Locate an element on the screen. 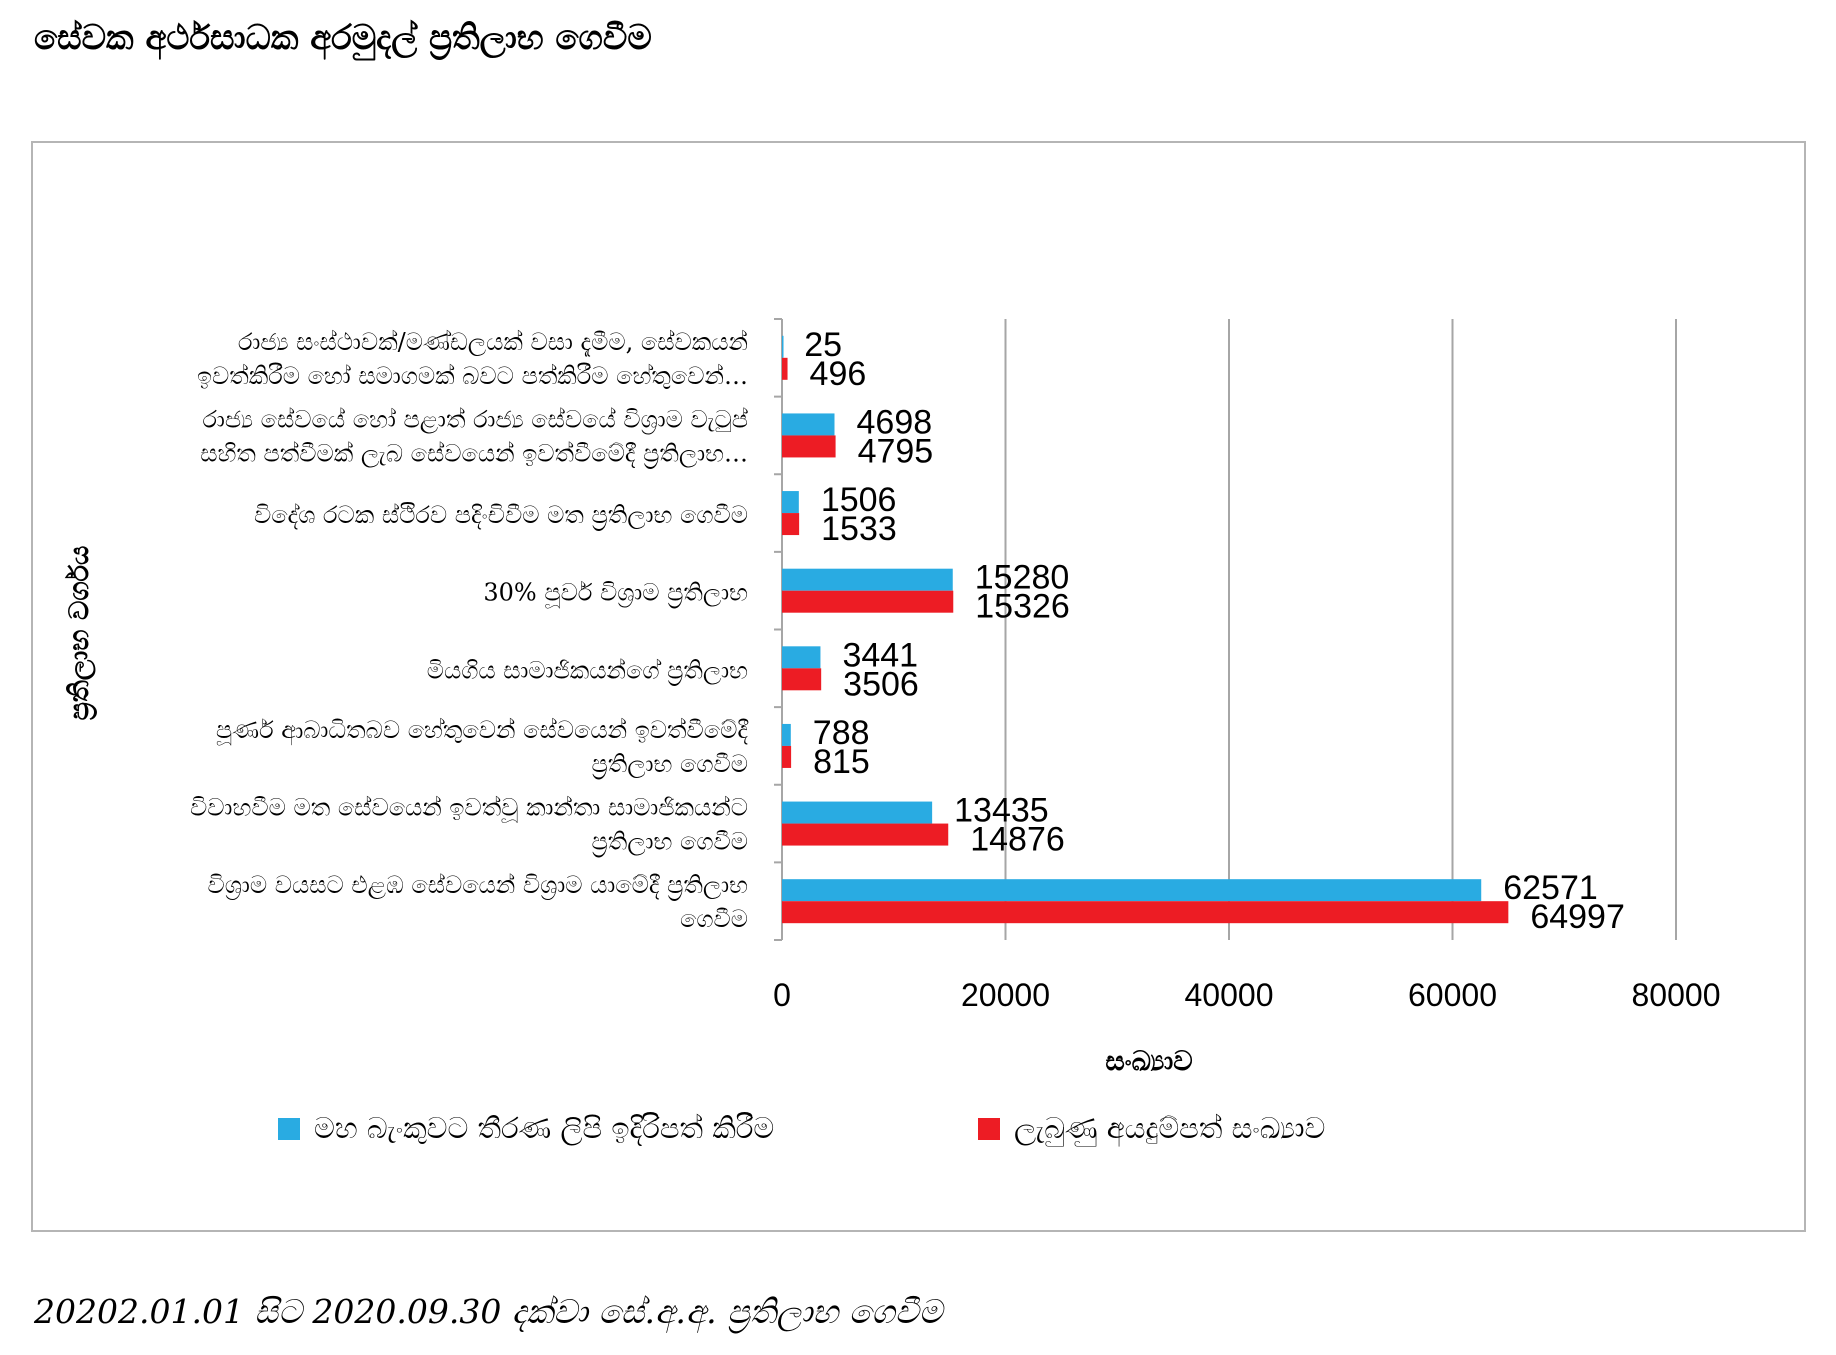 Image resolution: width=1836 pixels, height=1355 pixels. data-label: 1506 is located at coordinates (859, 500).